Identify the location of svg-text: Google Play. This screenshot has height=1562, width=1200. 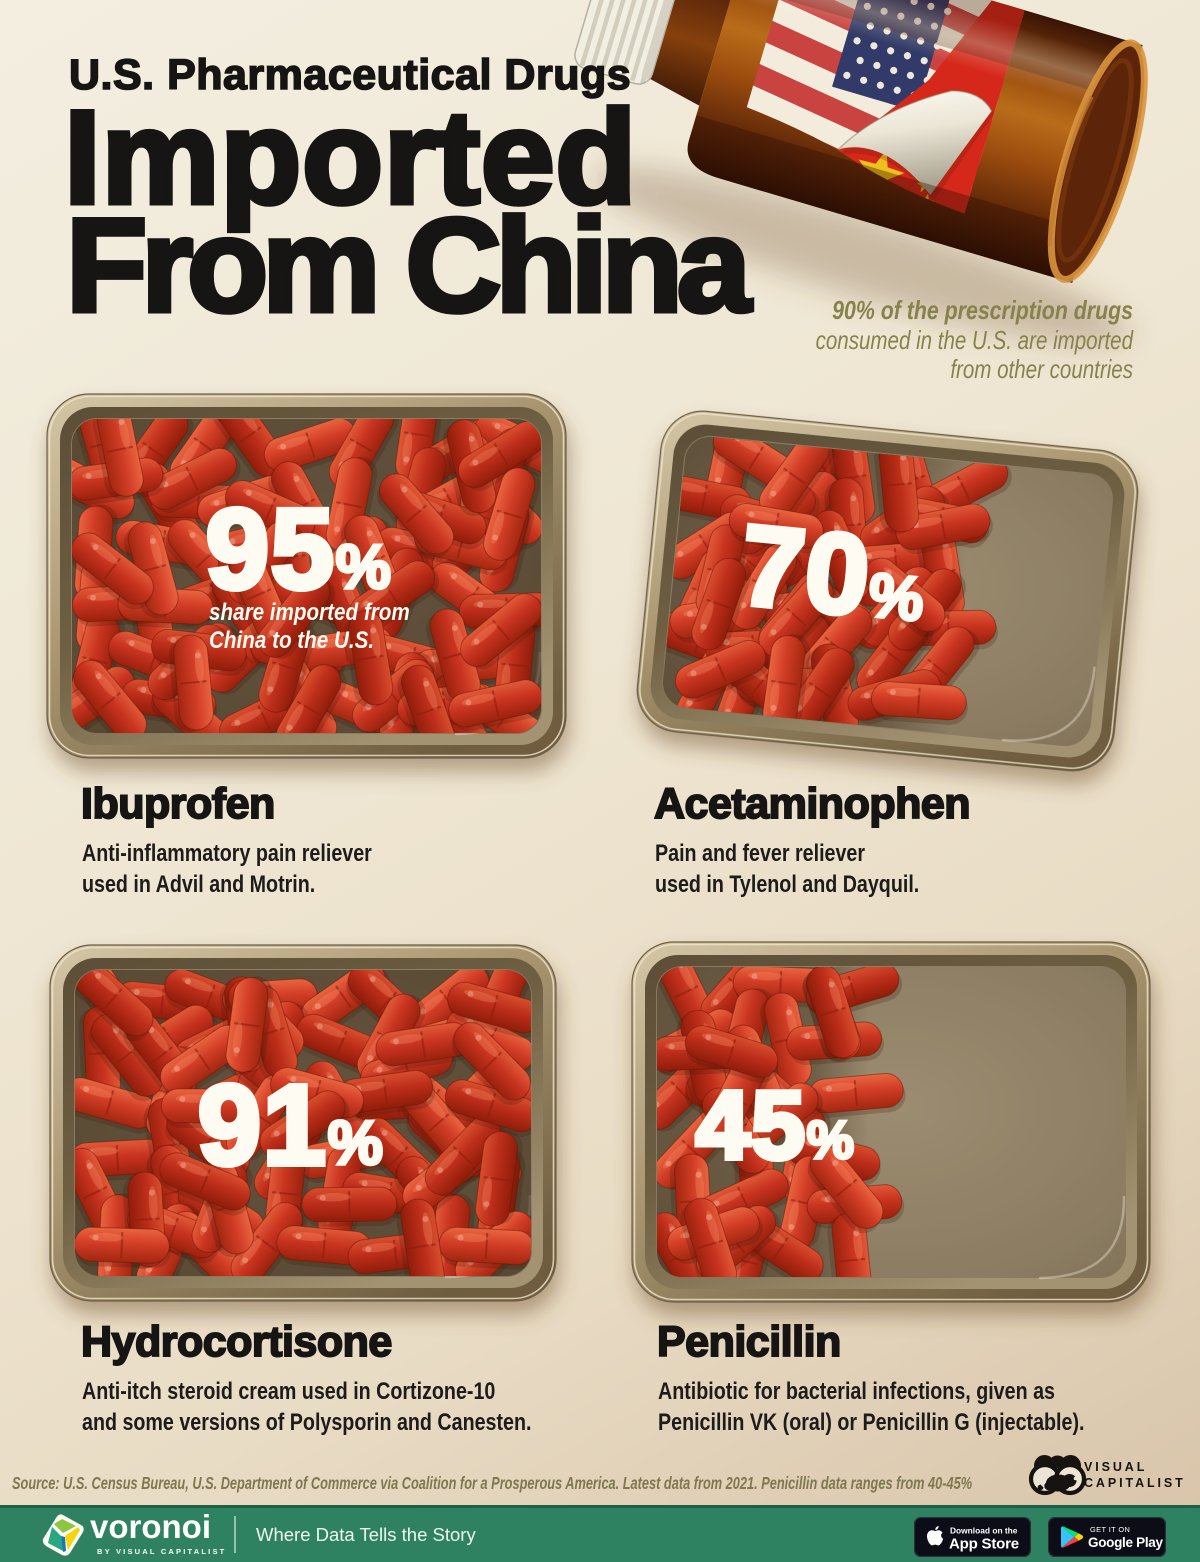
(1126, 1542).